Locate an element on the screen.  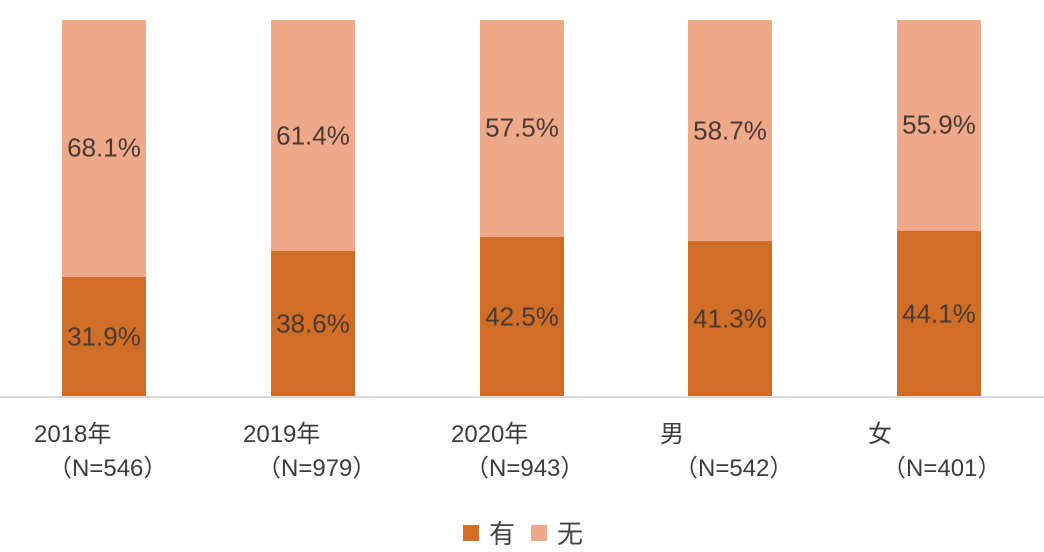
bar-2019: 61.4% 38.6% is located at coordinates (313, 208).